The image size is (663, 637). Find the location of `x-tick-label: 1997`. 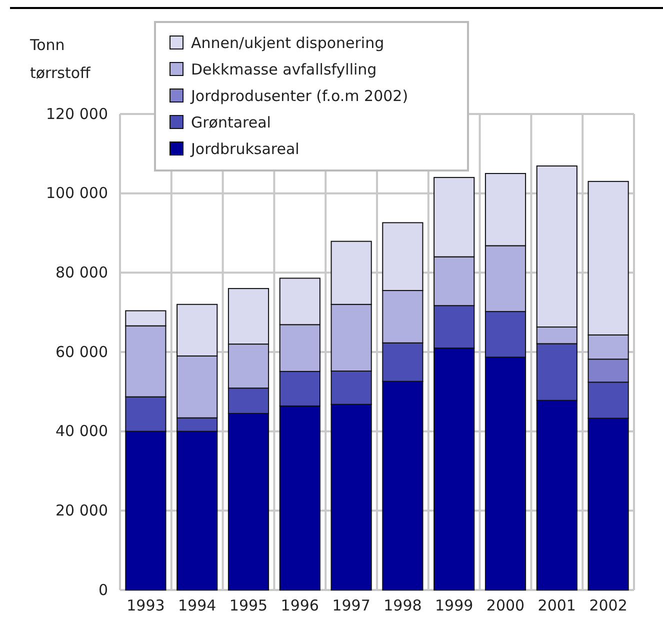

x-tick-label: 1997 is located at coordinates (351, 605).